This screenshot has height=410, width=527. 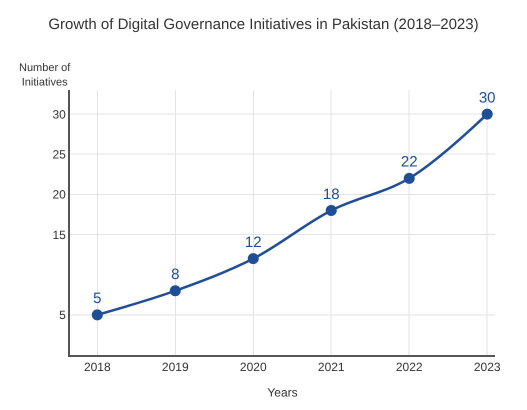 I want to click on y-tick-label: 30, so click(x=59, y=114).